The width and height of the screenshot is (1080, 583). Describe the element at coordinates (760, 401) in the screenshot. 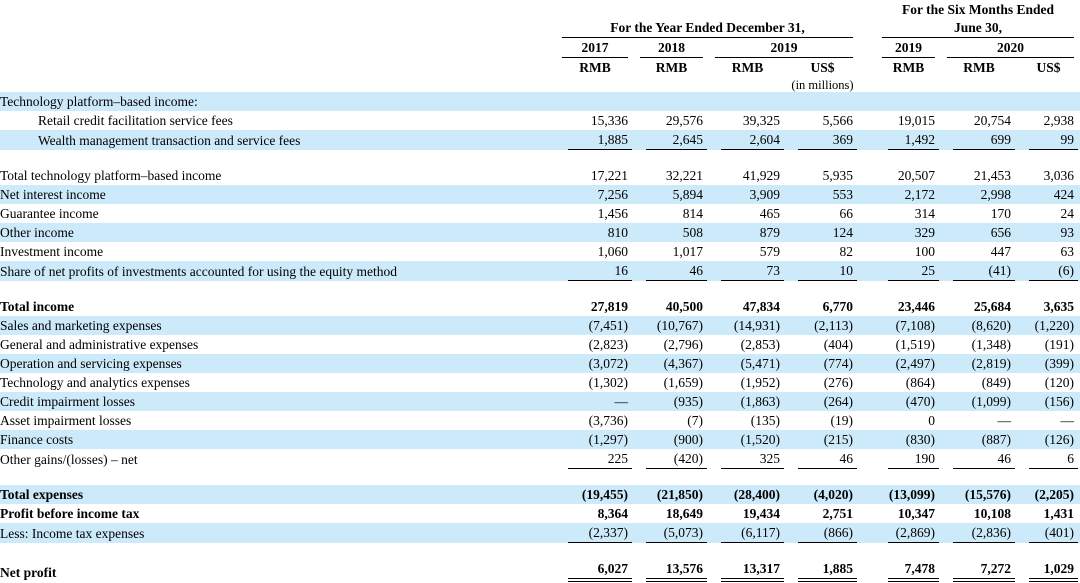

I see `value-cell: (1,863)` at that location.